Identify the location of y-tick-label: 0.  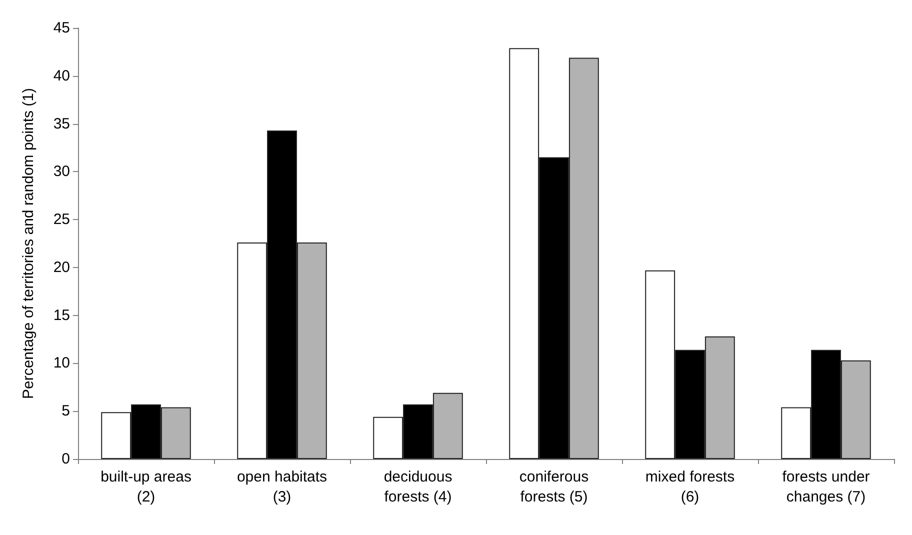
(66, 459).